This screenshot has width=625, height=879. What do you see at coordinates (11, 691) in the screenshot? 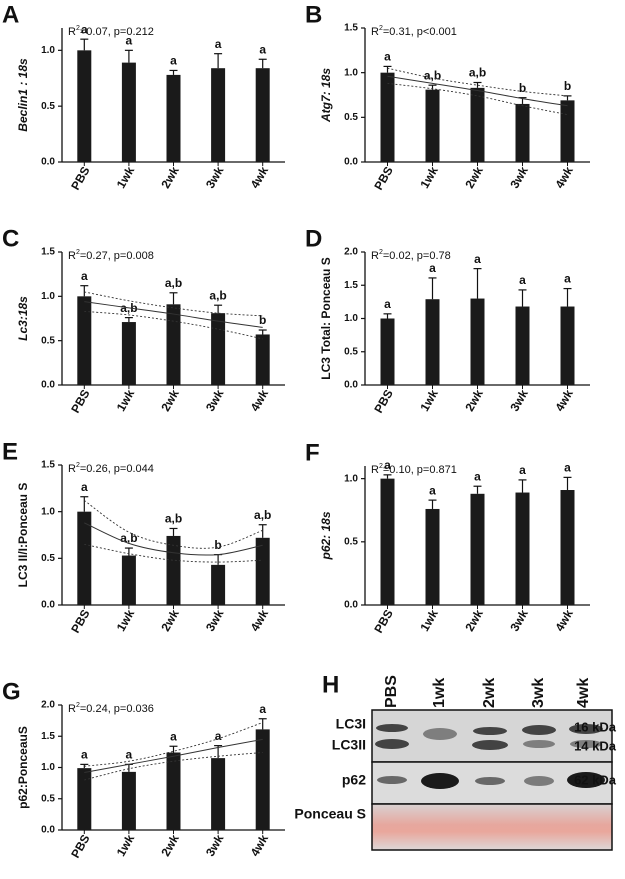
I see `panel-letter: G` at bounding box center [11, 691].